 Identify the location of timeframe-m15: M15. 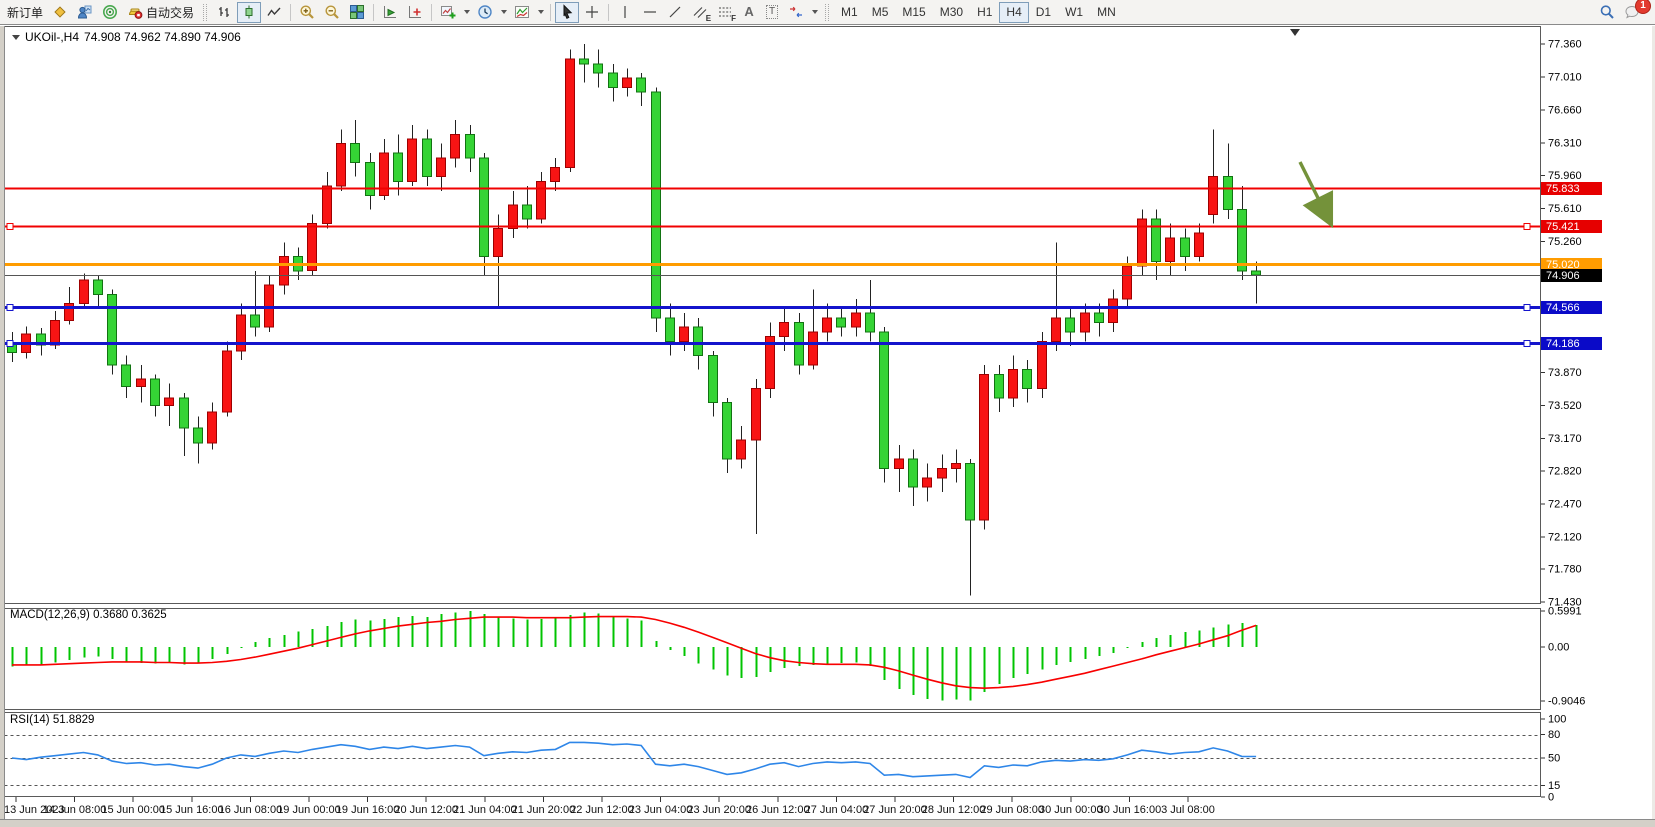
(913, 12).